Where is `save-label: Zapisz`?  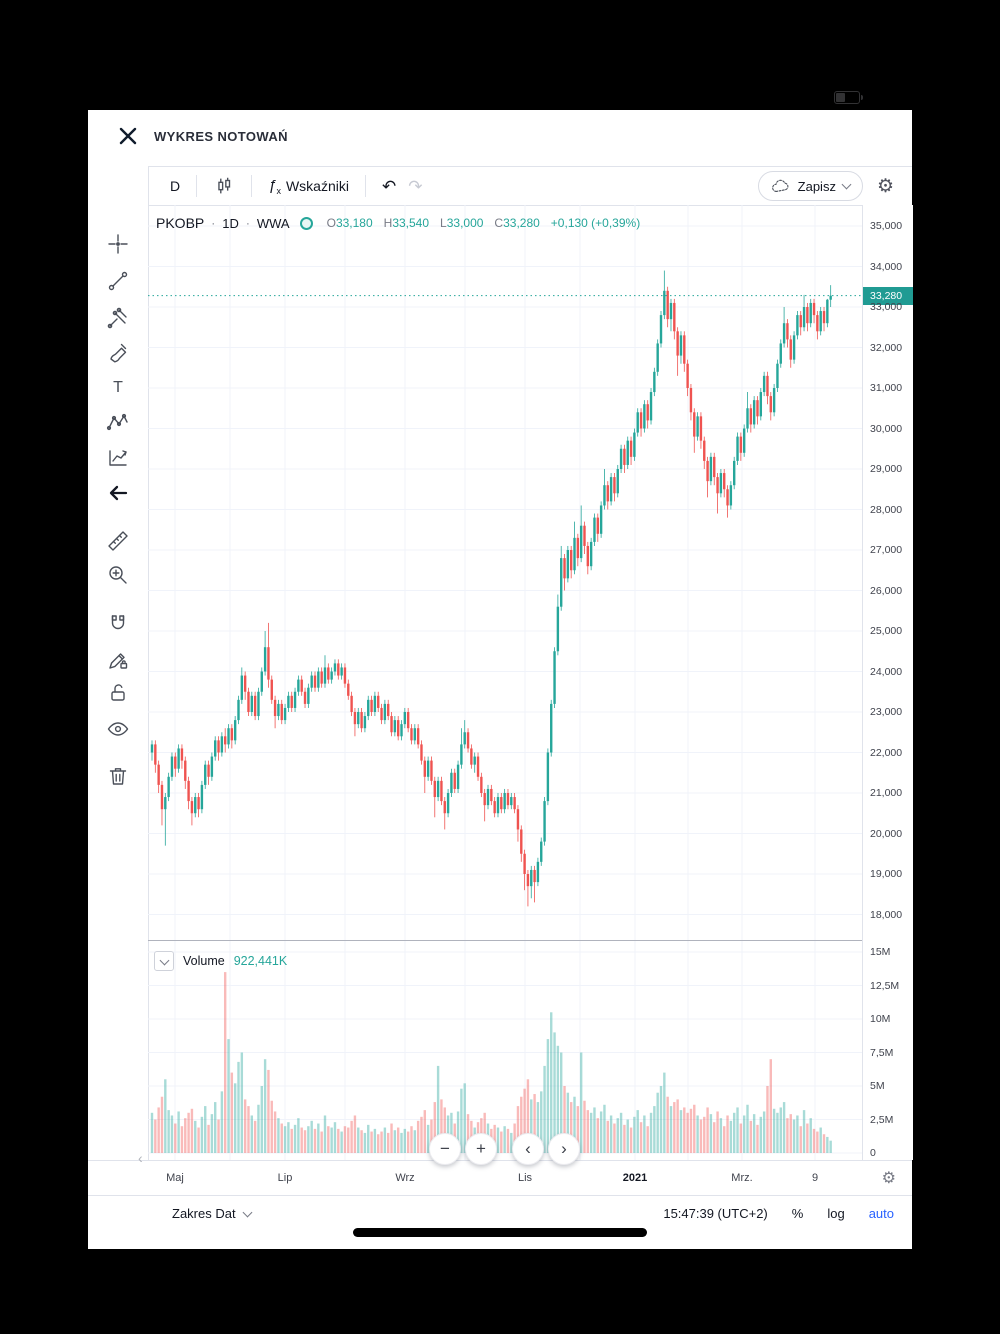
save-label: Zapisz is located at coordinates (816, 186).